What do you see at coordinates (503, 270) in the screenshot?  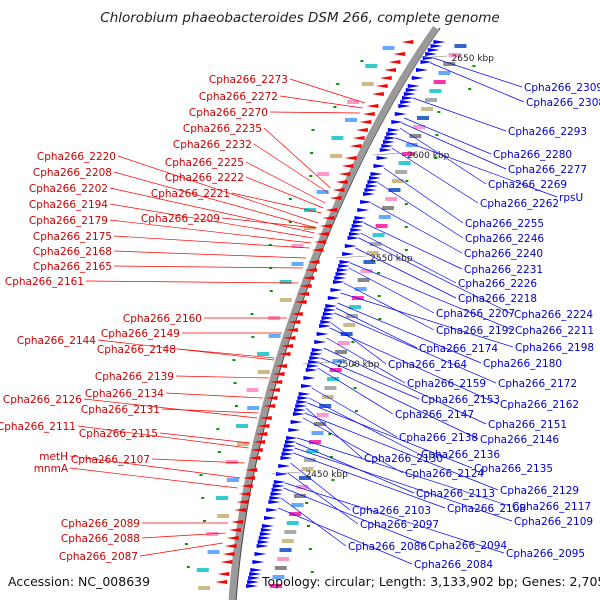 I see `gene-label-right: Cpha266_2231` at bounding box center [503, 270].